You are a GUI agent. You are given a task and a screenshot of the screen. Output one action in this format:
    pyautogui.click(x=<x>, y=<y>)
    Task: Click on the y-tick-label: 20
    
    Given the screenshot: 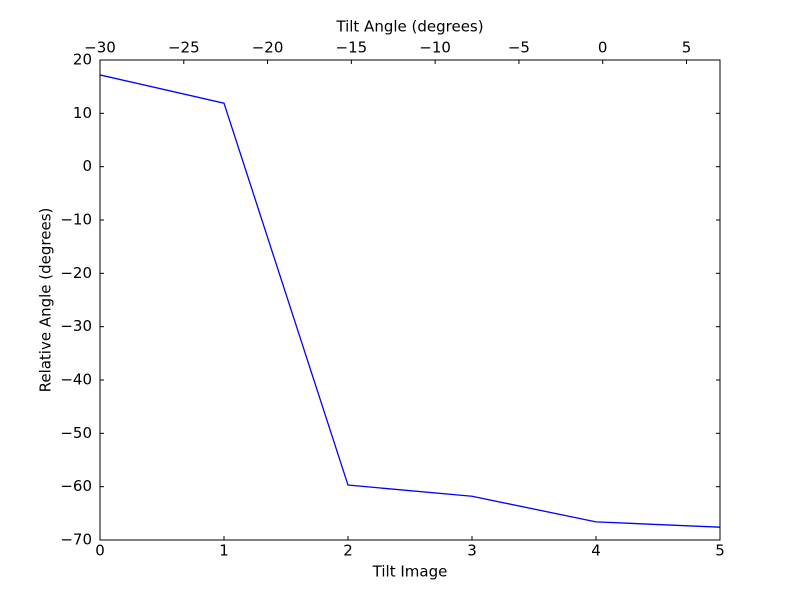 What is the action you would take?
    pyautogui.click(x=82, y=60)
    